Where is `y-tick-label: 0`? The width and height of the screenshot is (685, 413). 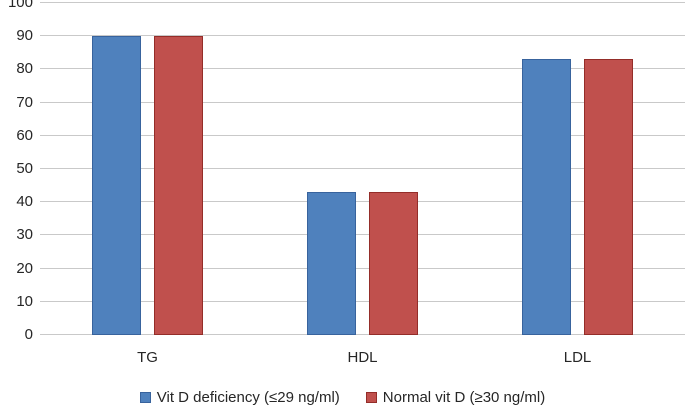
y-tick-label: 0 is located at coordinates (28, 334).